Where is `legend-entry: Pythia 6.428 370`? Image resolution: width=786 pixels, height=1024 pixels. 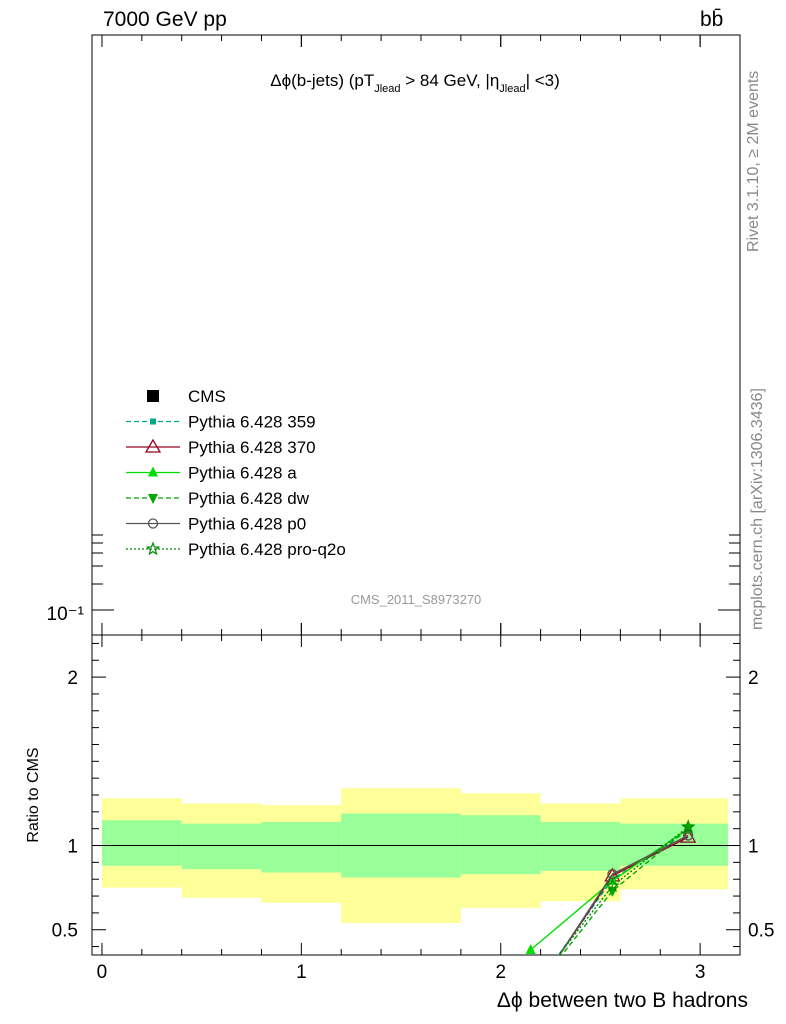
legend-entry: Pythia 6.428 370 is located at coordinates (221, 447).